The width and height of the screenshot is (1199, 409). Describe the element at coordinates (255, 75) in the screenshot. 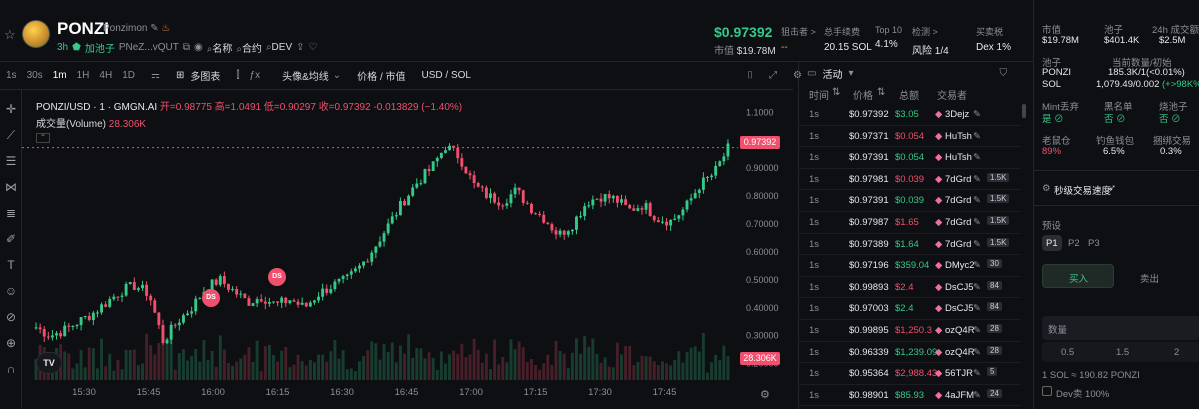

I see `fx-icon: ƒx` at that location.